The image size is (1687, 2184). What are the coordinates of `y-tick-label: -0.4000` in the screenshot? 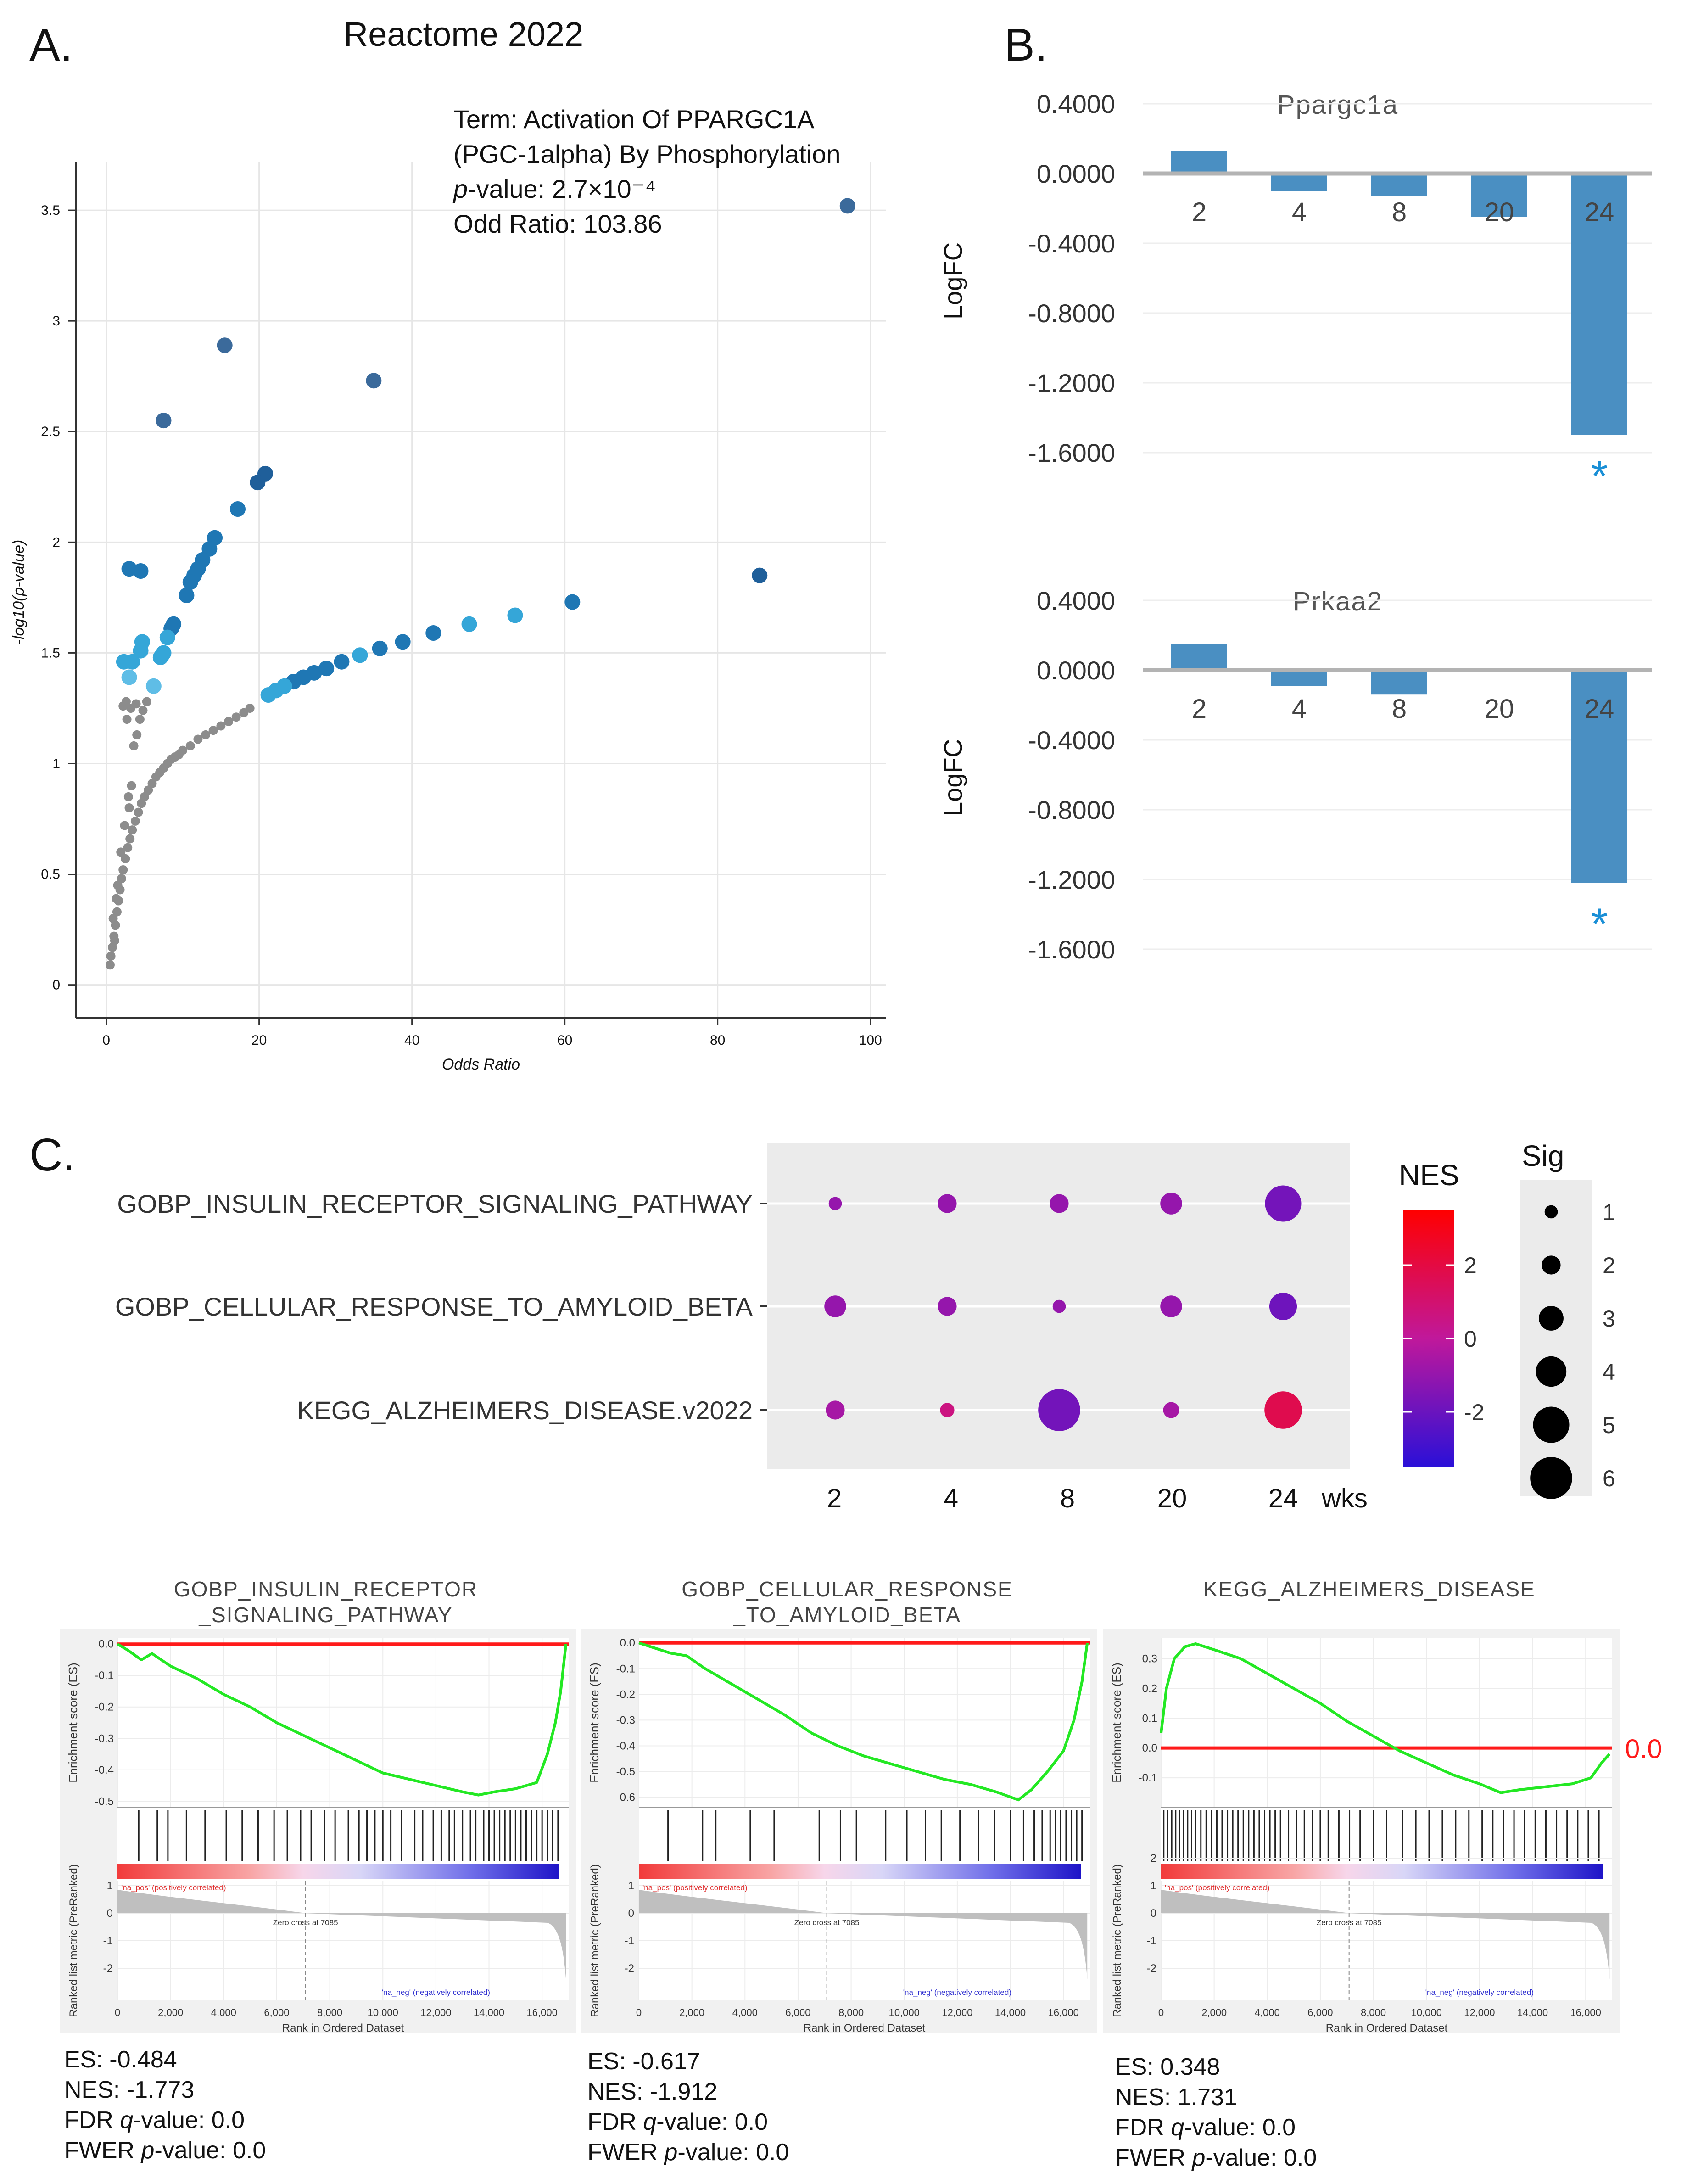 It's located at (1071, 740).